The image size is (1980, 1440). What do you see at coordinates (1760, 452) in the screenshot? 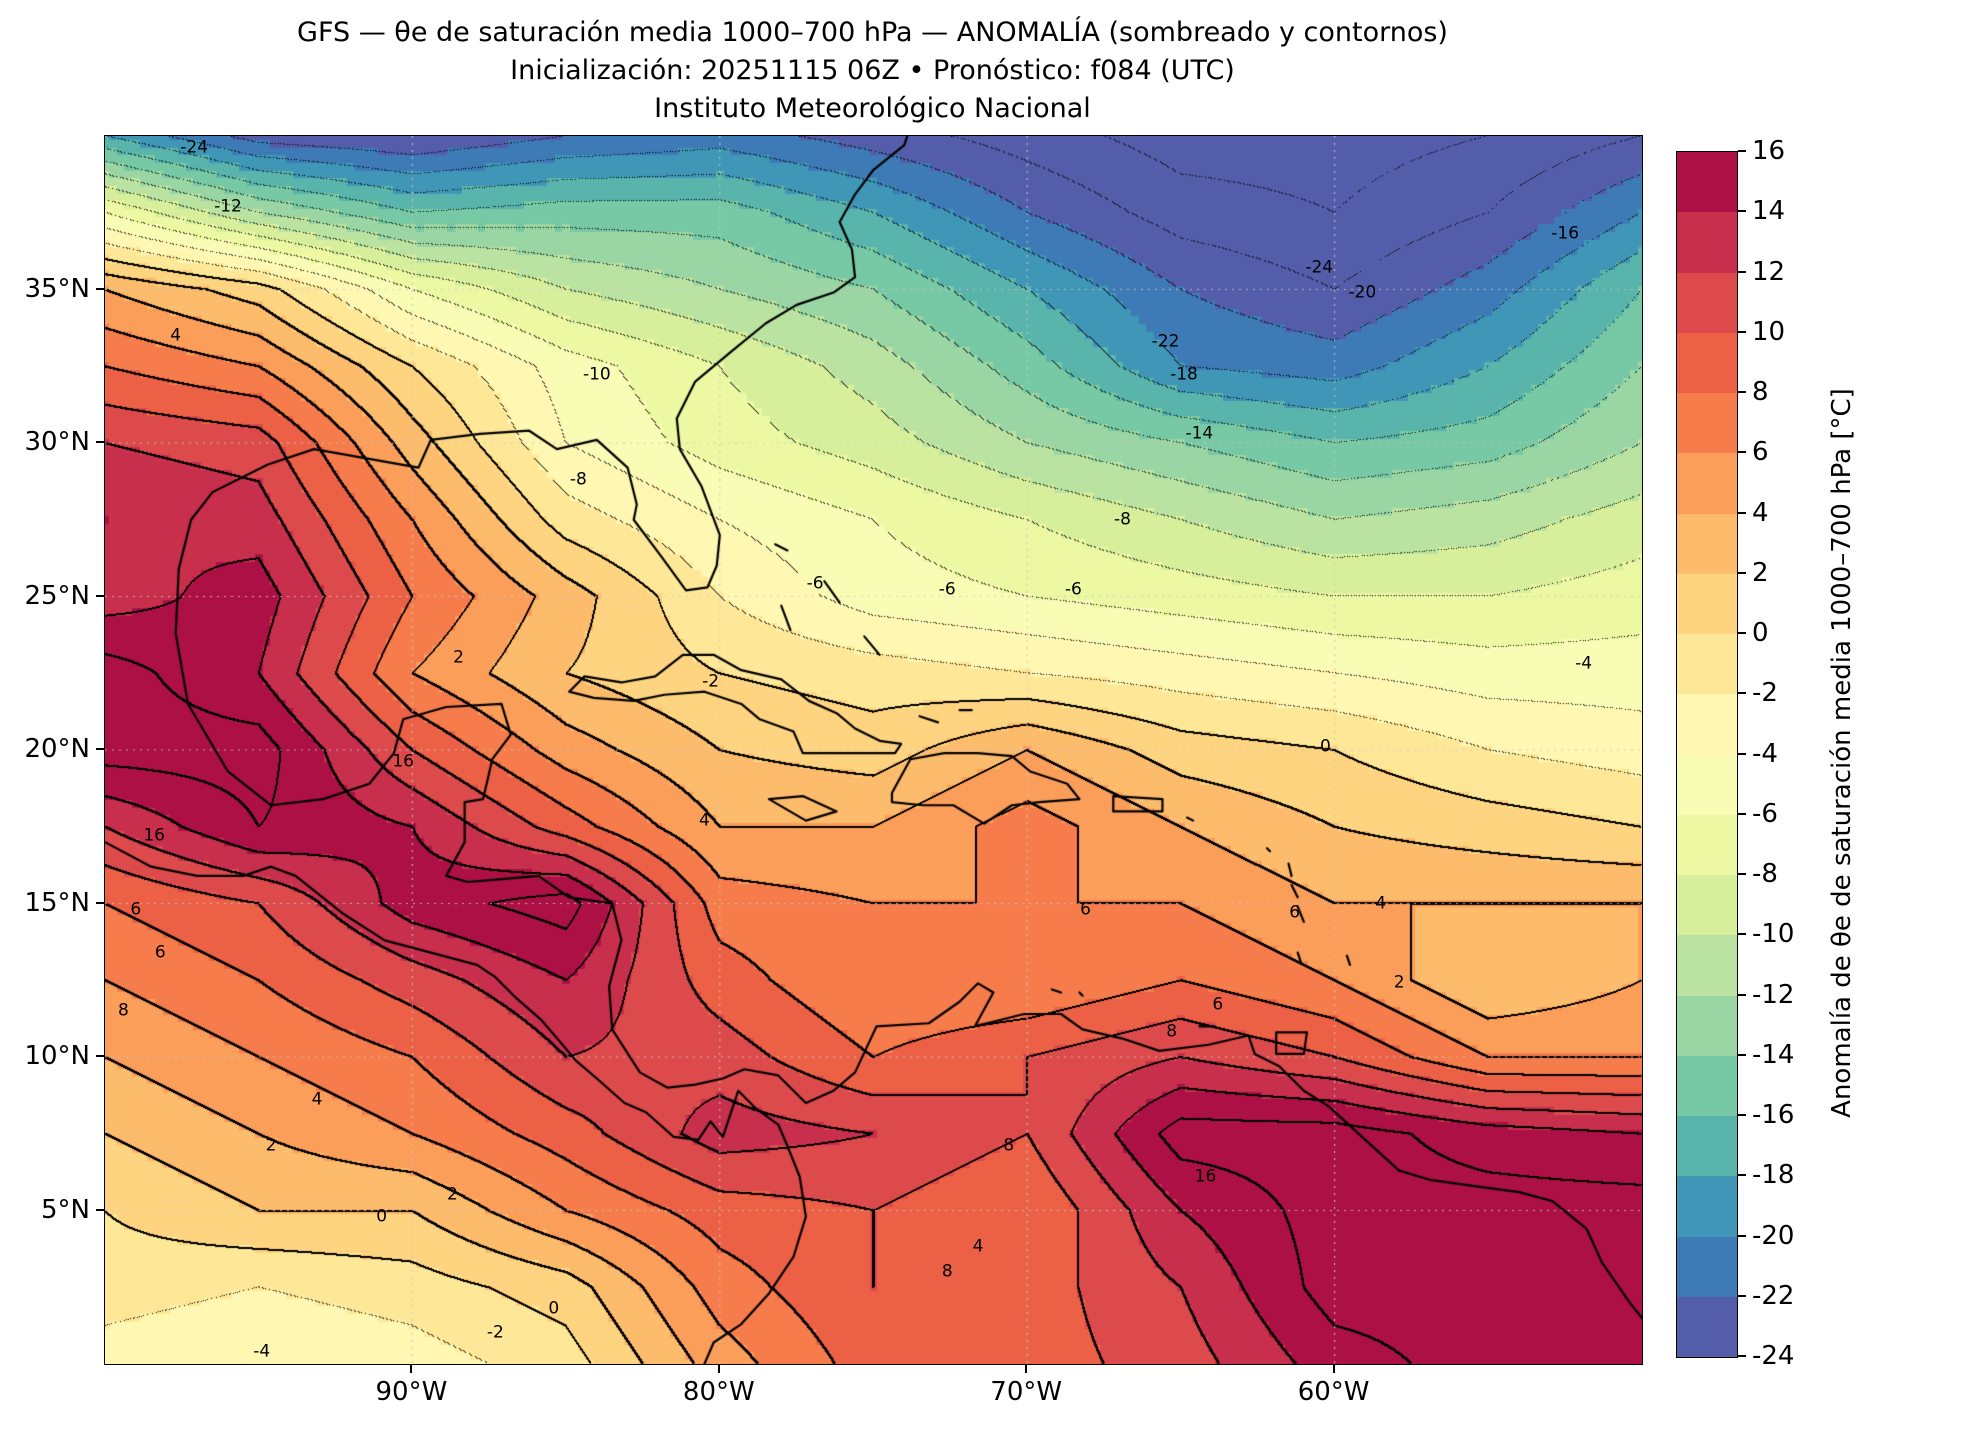
I see `colorbar-tick-label: 6` at bounding box center [1760, 452].